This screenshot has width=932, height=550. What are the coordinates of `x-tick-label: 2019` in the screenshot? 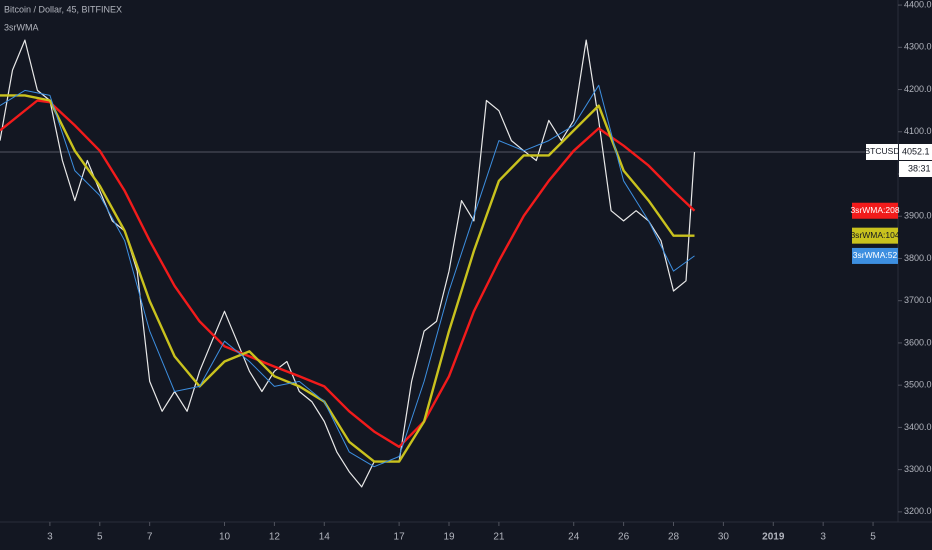 It's located at (773, 537).